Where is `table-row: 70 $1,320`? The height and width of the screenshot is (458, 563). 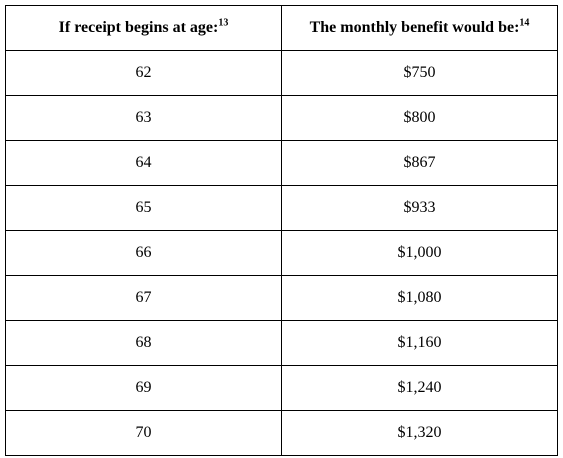 table-row: 70 $1,320 is located at coordinates (281, 433).